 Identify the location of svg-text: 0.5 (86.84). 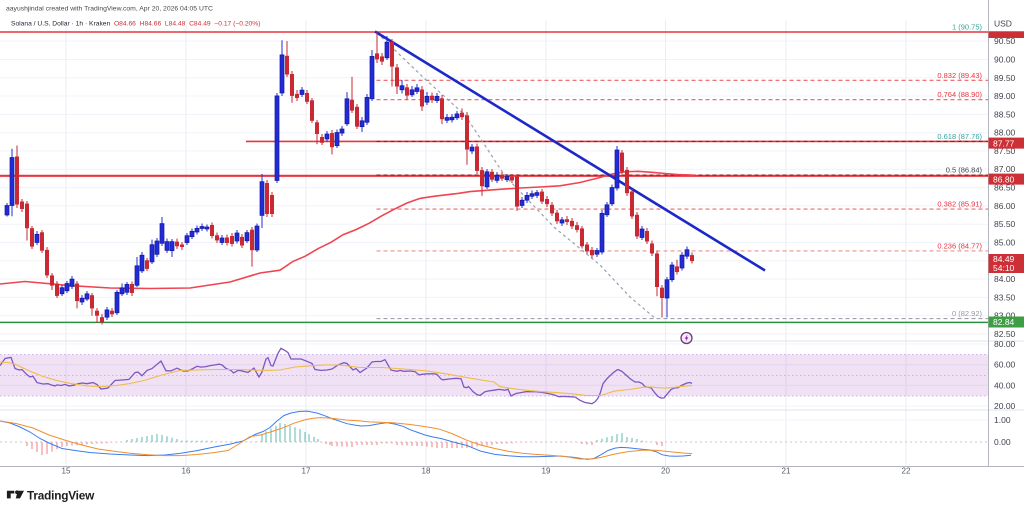
(964, 170).